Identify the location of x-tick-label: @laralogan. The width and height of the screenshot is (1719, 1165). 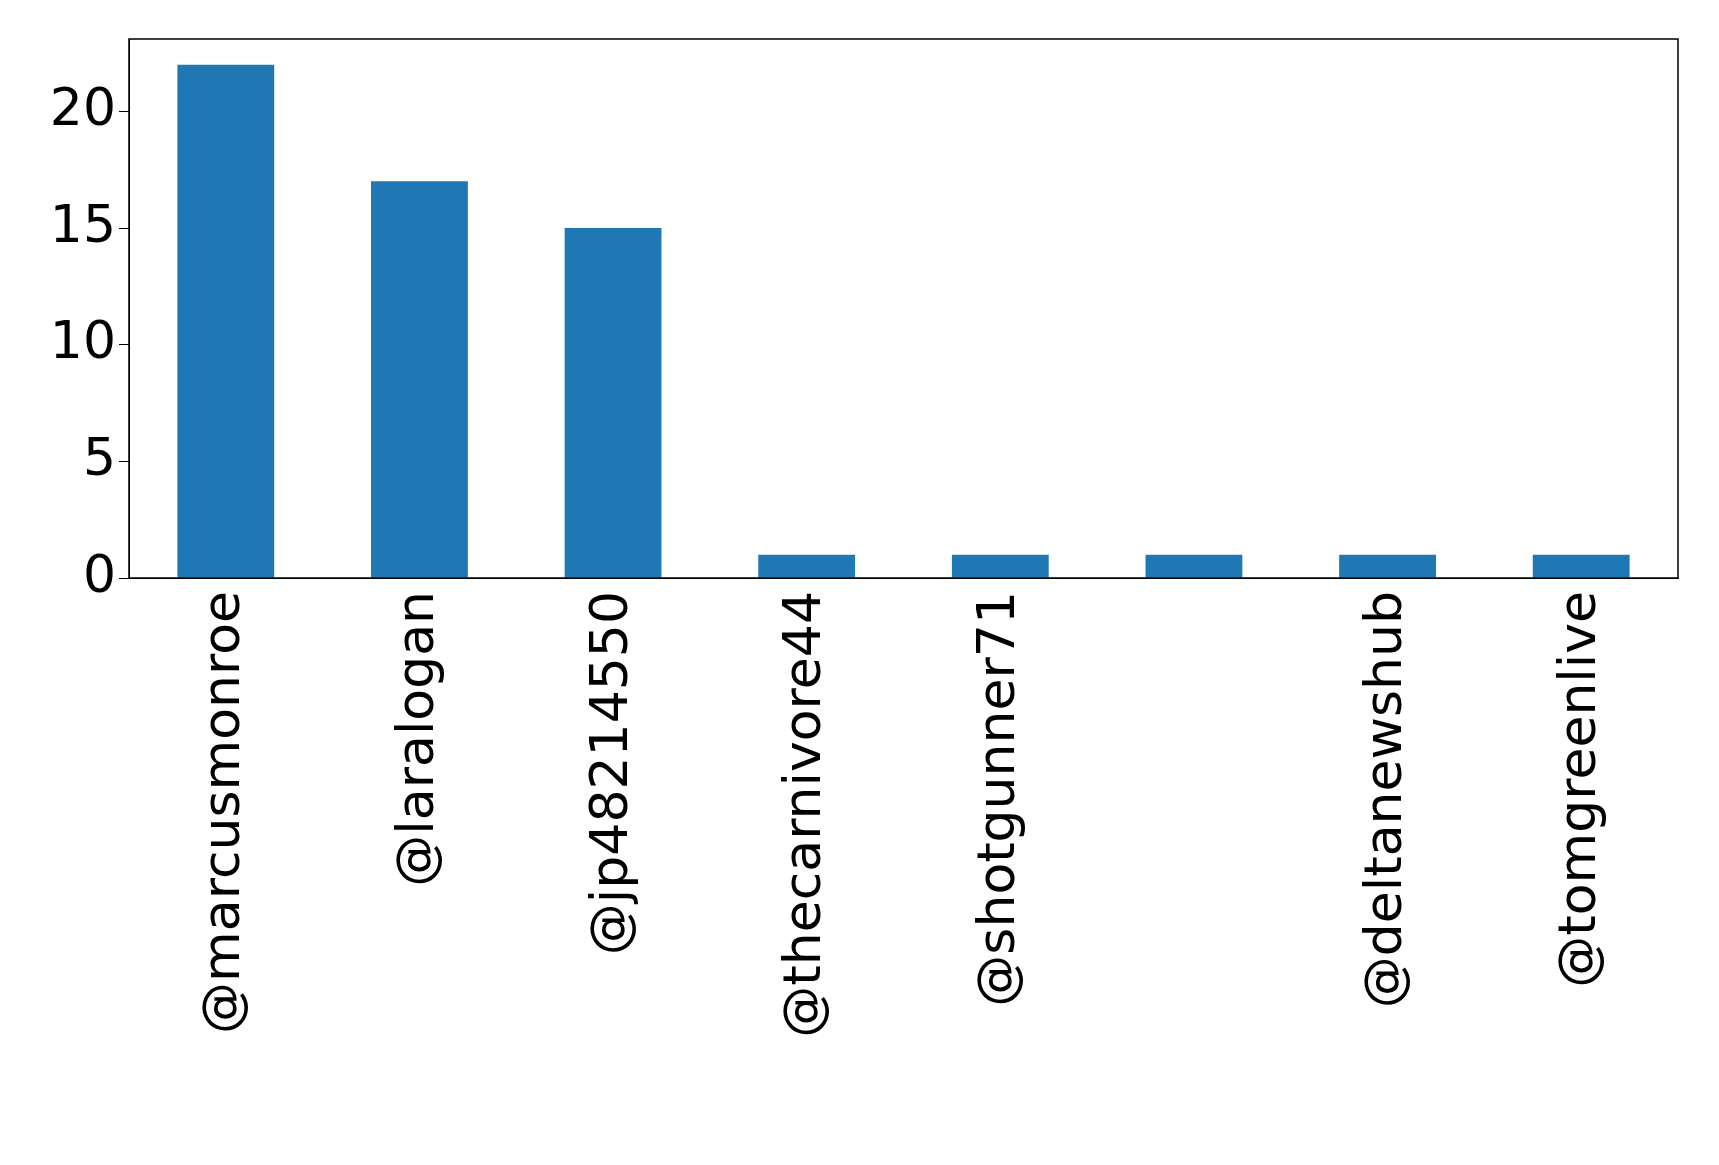
(414, 739).